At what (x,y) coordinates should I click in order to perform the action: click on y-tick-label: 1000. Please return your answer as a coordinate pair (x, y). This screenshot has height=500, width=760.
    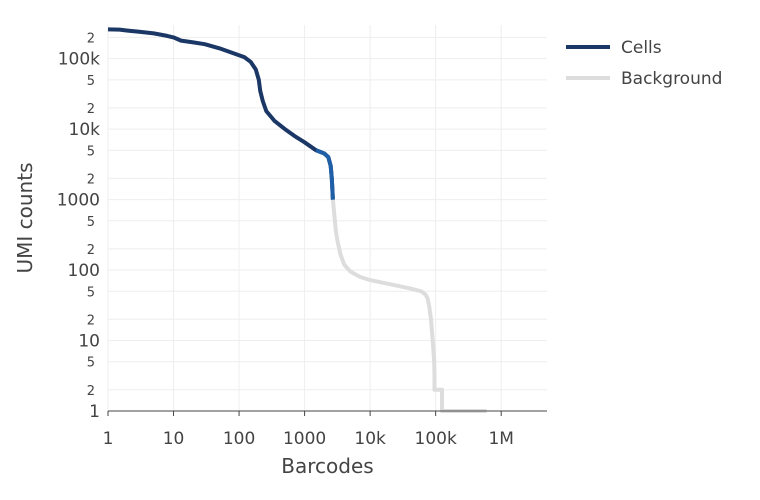
    Looking at the image, I should click on (78, 201).